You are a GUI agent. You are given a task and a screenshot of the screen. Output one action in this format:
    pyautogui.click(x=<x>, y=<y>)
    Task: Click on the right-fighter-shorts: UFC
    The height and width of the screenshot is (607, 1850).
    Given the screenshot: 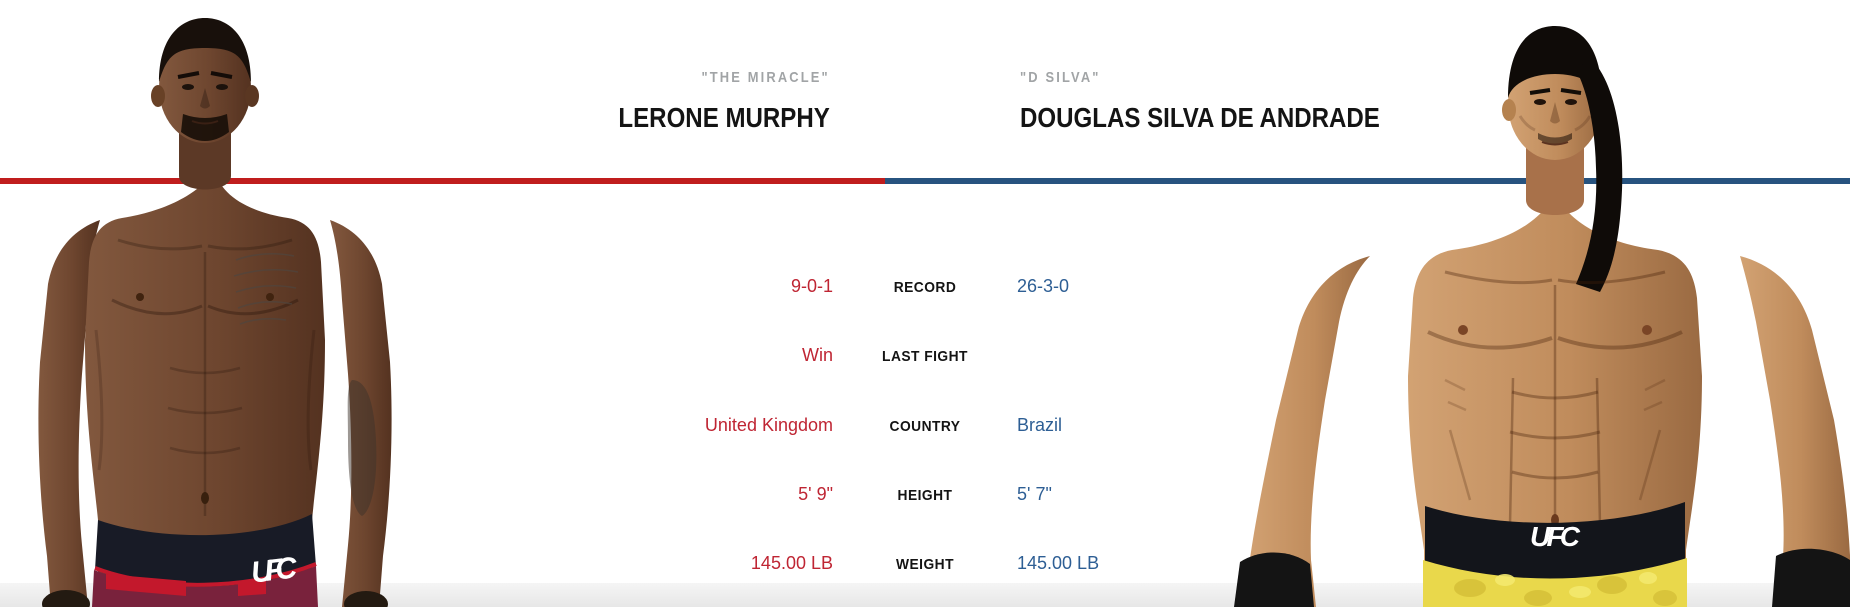 What is the action you would take?
    pyautogui.click(x=1555, y=554)
    